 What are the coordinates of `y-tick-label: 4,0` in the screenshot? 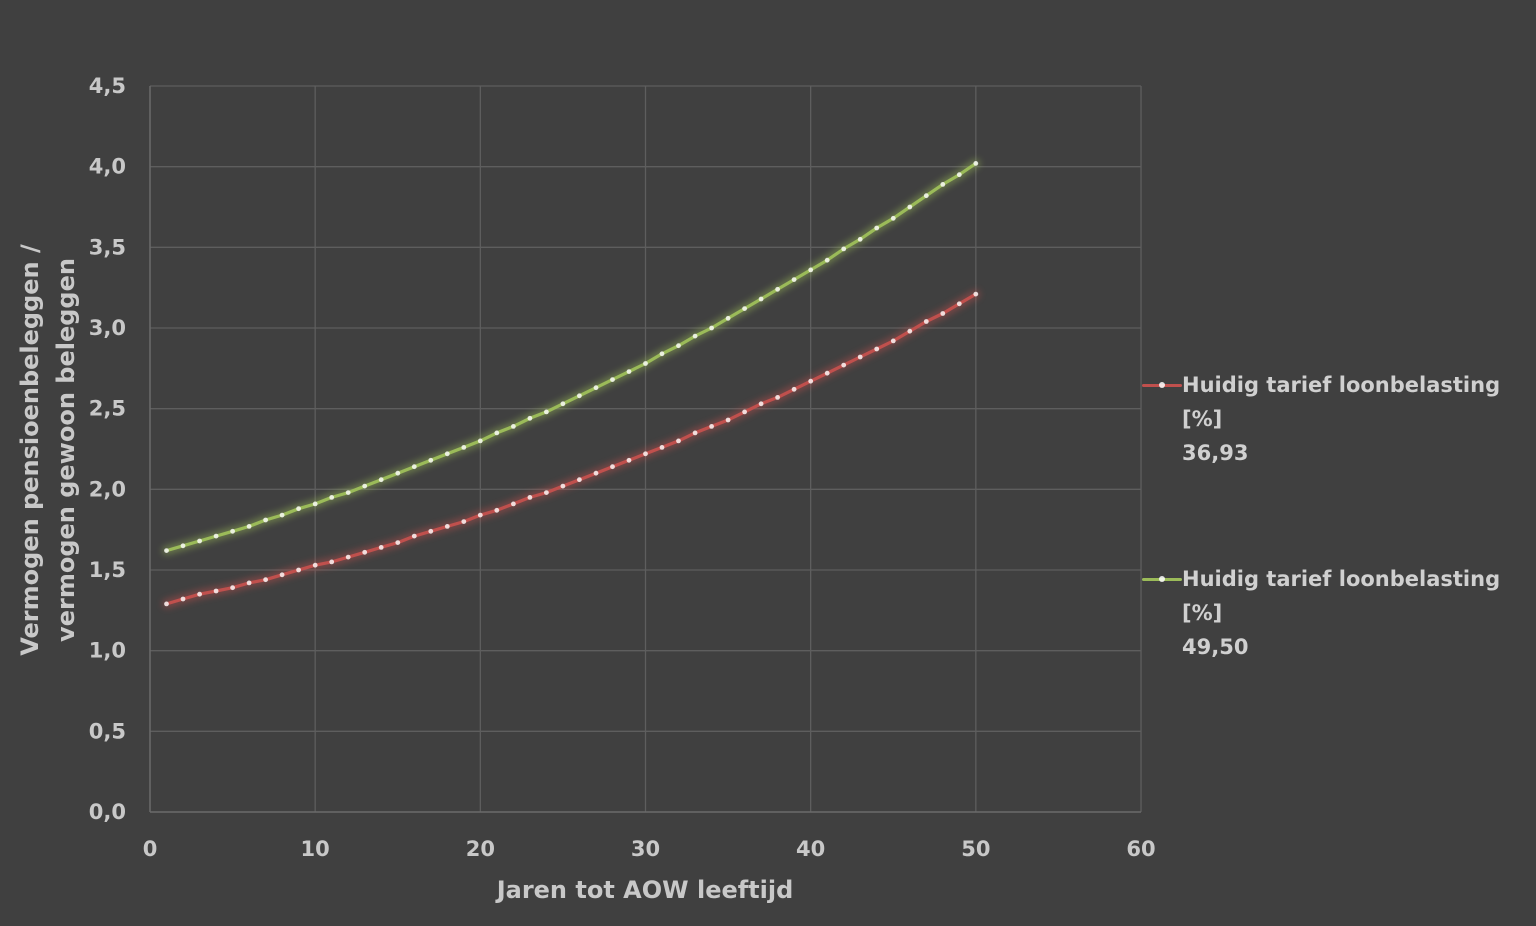 It's located at (107, 167).